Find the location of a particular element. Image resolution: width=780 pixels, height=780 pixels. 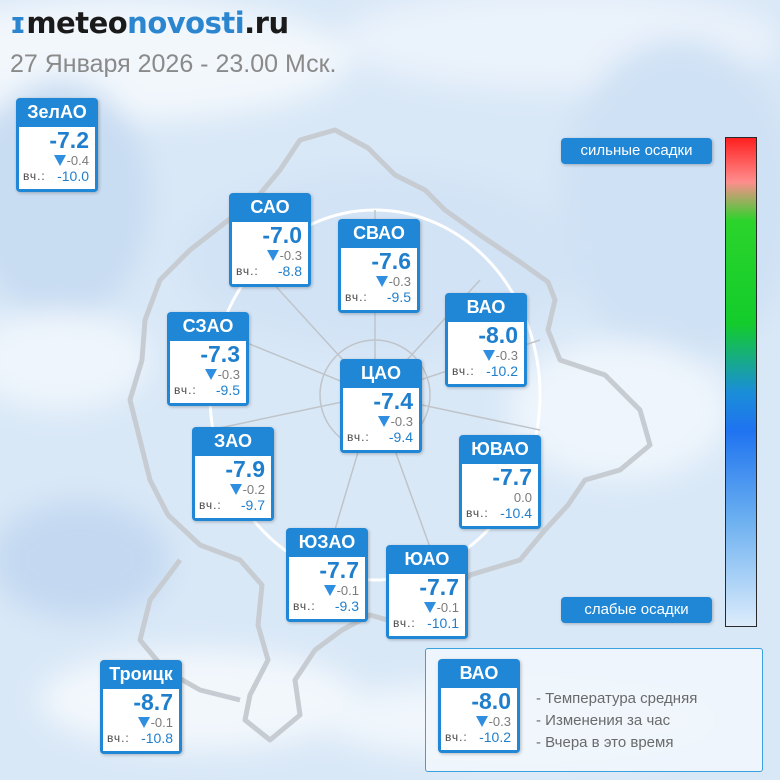

district-name: ЗелАО is located at coordinates (57, 112).